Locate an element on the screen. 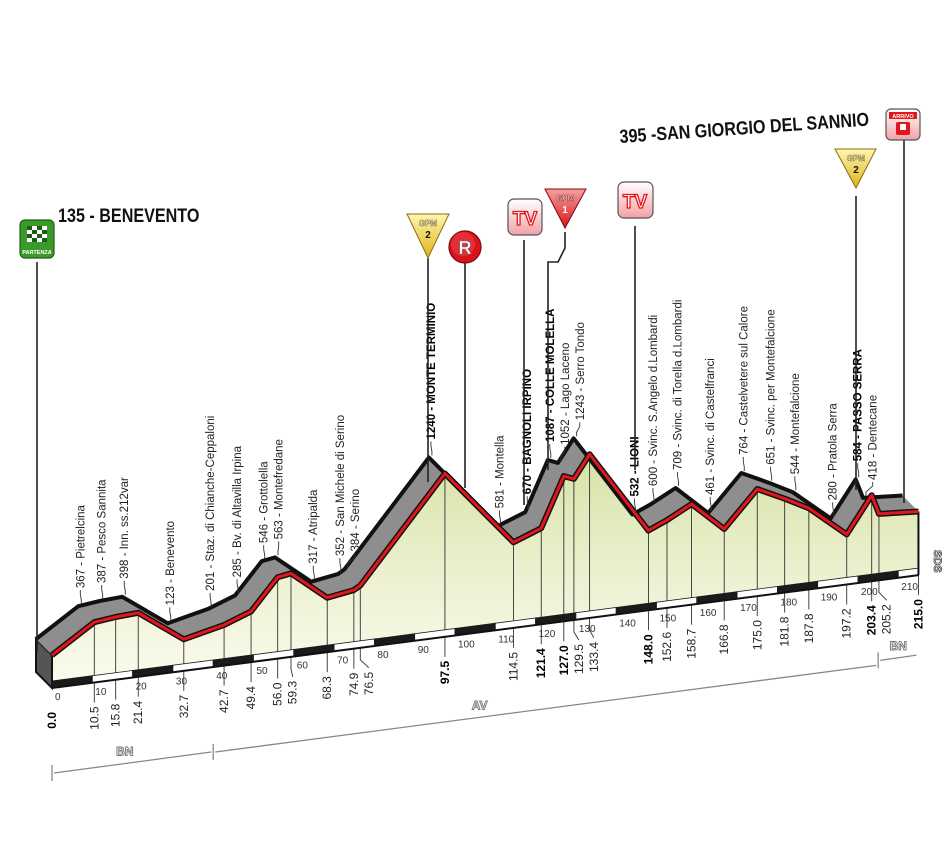 This screenshot has height=858, width=950. place-label: 600 - Svinc. S.Angelo d.Lombardi is located at coordinates (654, 400).